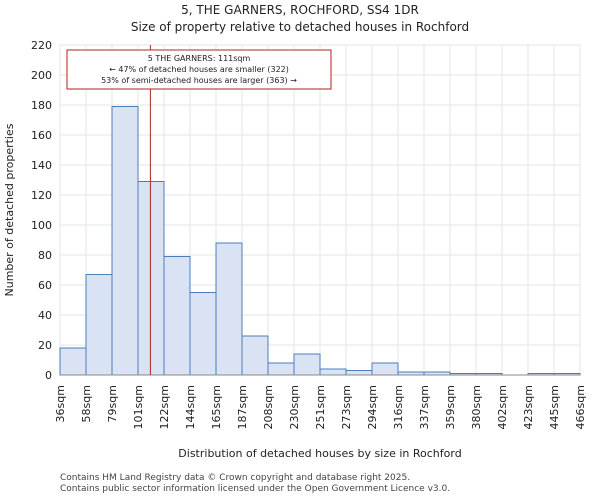 The height and width of the screenshot is (500, 600). Describe the element at coordinates (9, 209) in the screenshot. I see `y-axis-label: Number of detached properties` at that location.